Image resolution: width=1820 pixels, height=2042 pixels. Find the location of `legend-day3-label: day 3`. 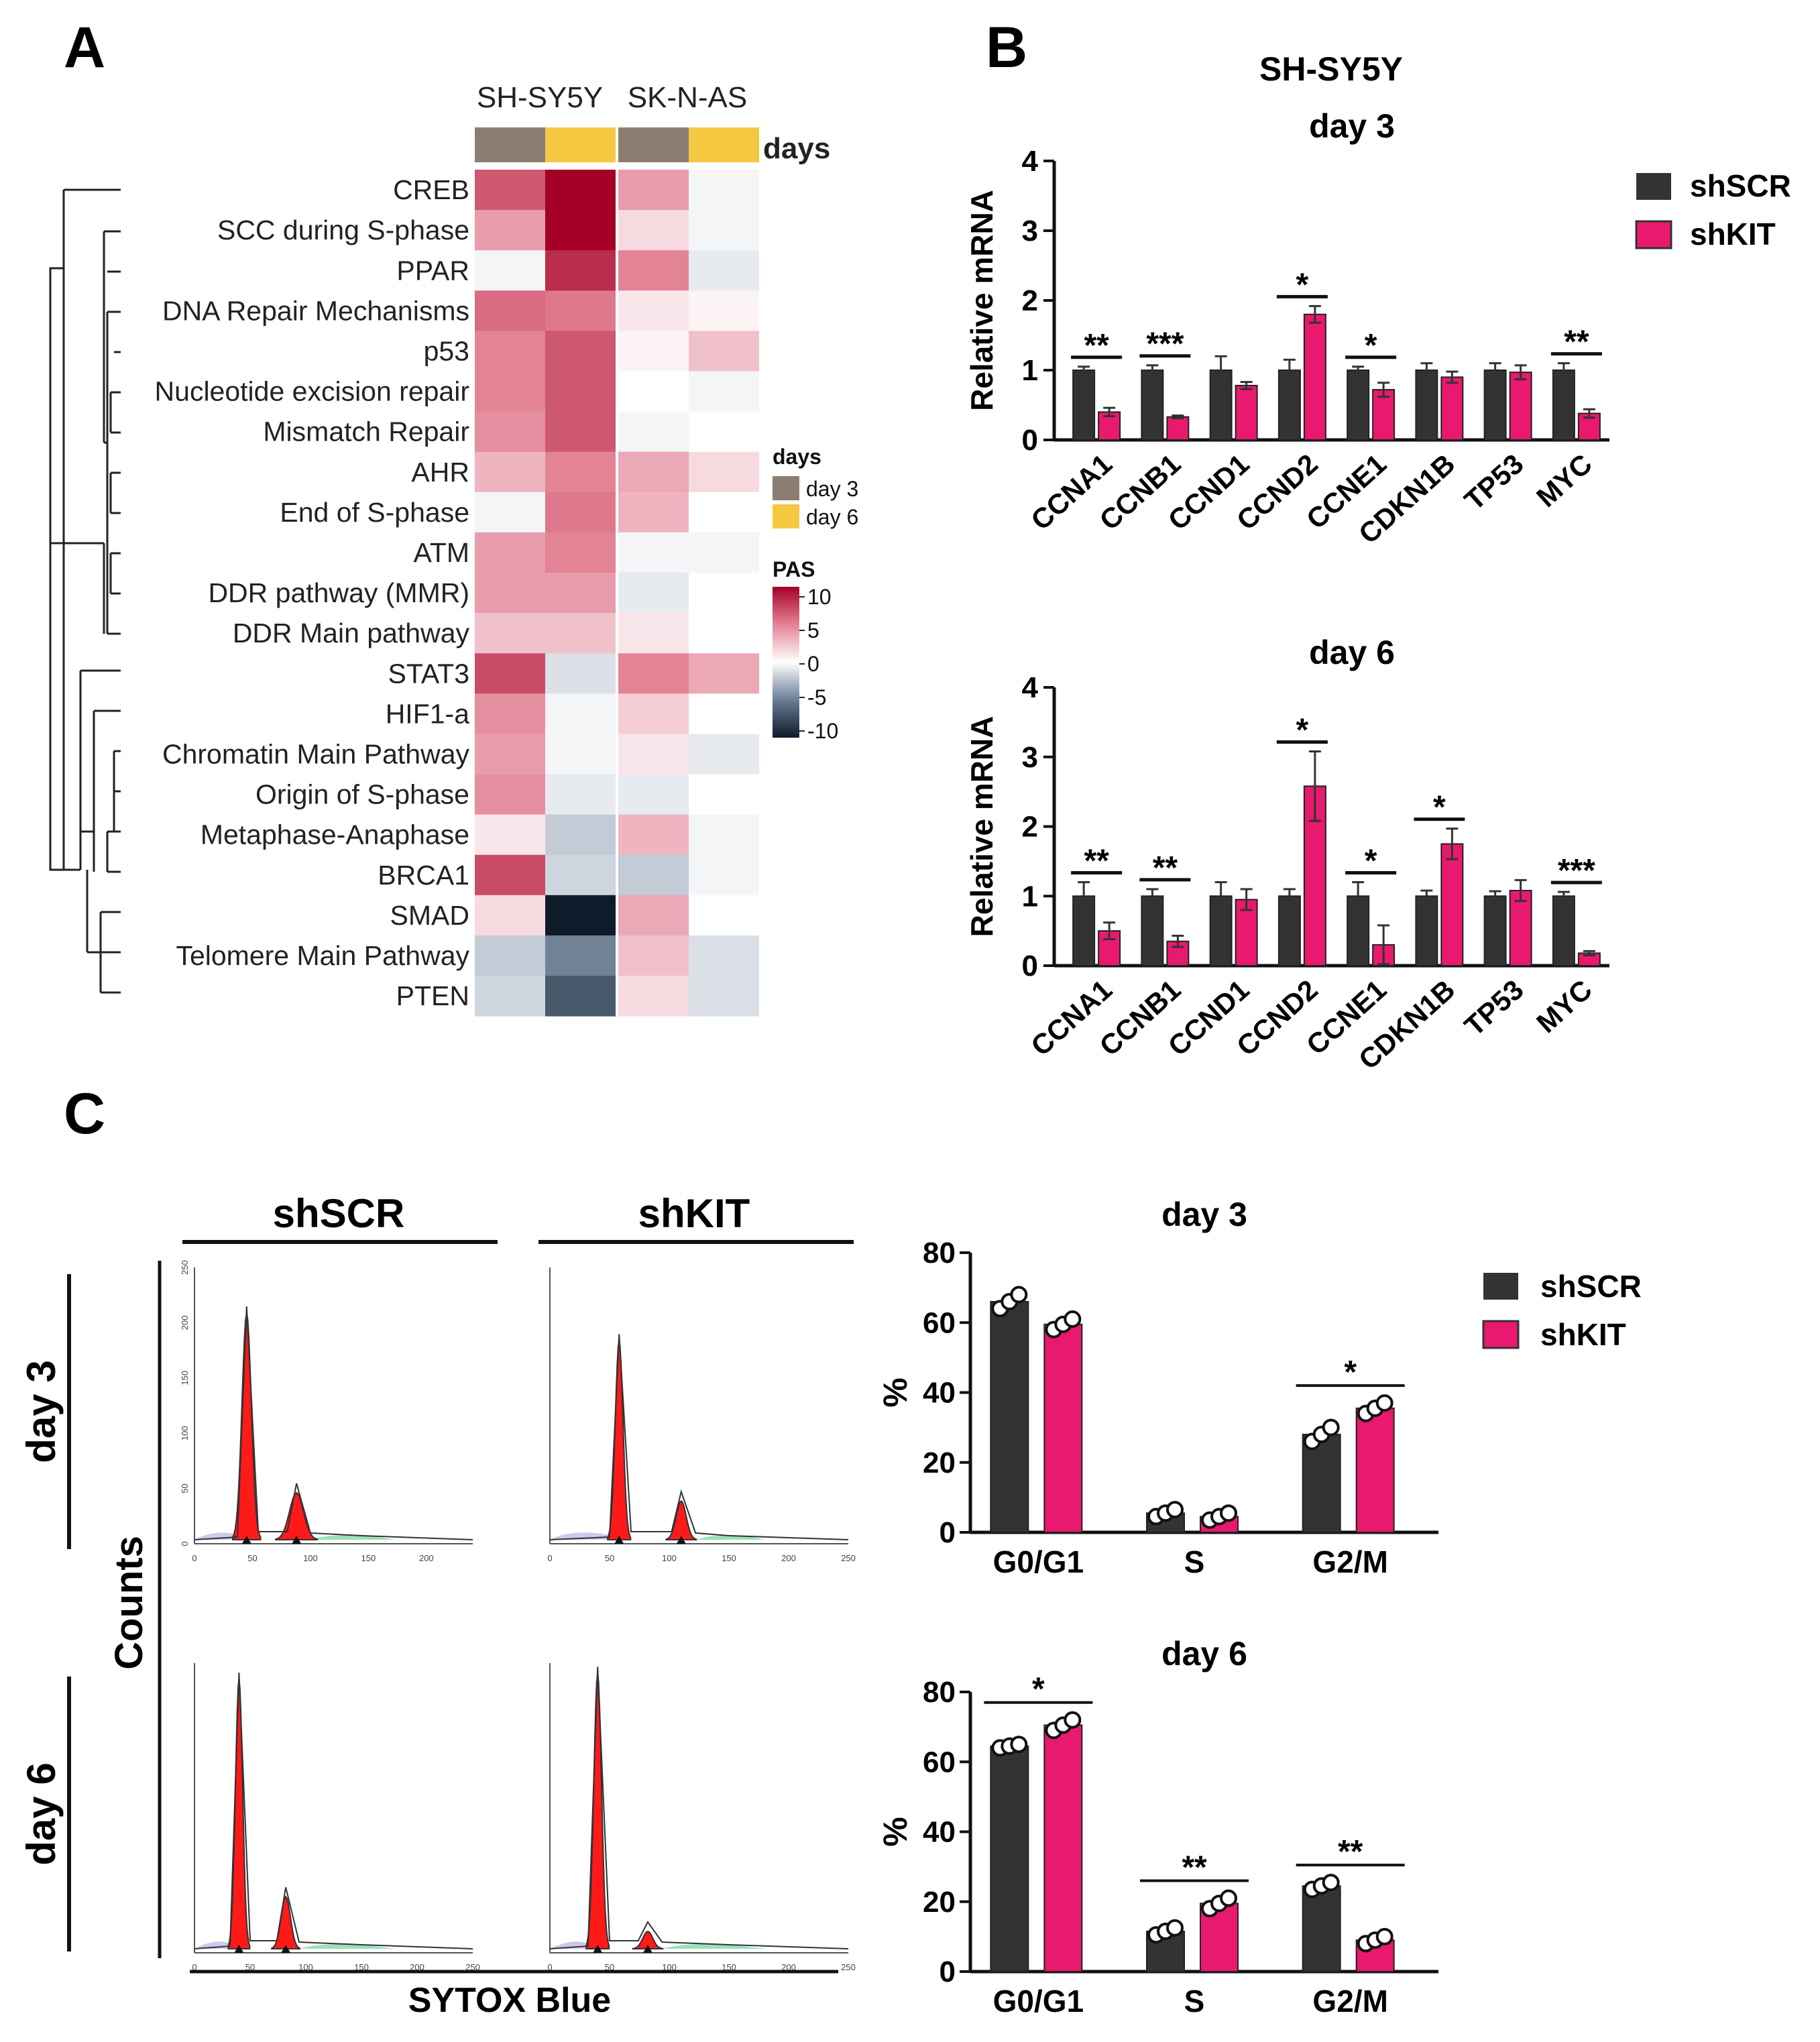

legend-day3-label: day 3 is located at coordinates (832, 489).